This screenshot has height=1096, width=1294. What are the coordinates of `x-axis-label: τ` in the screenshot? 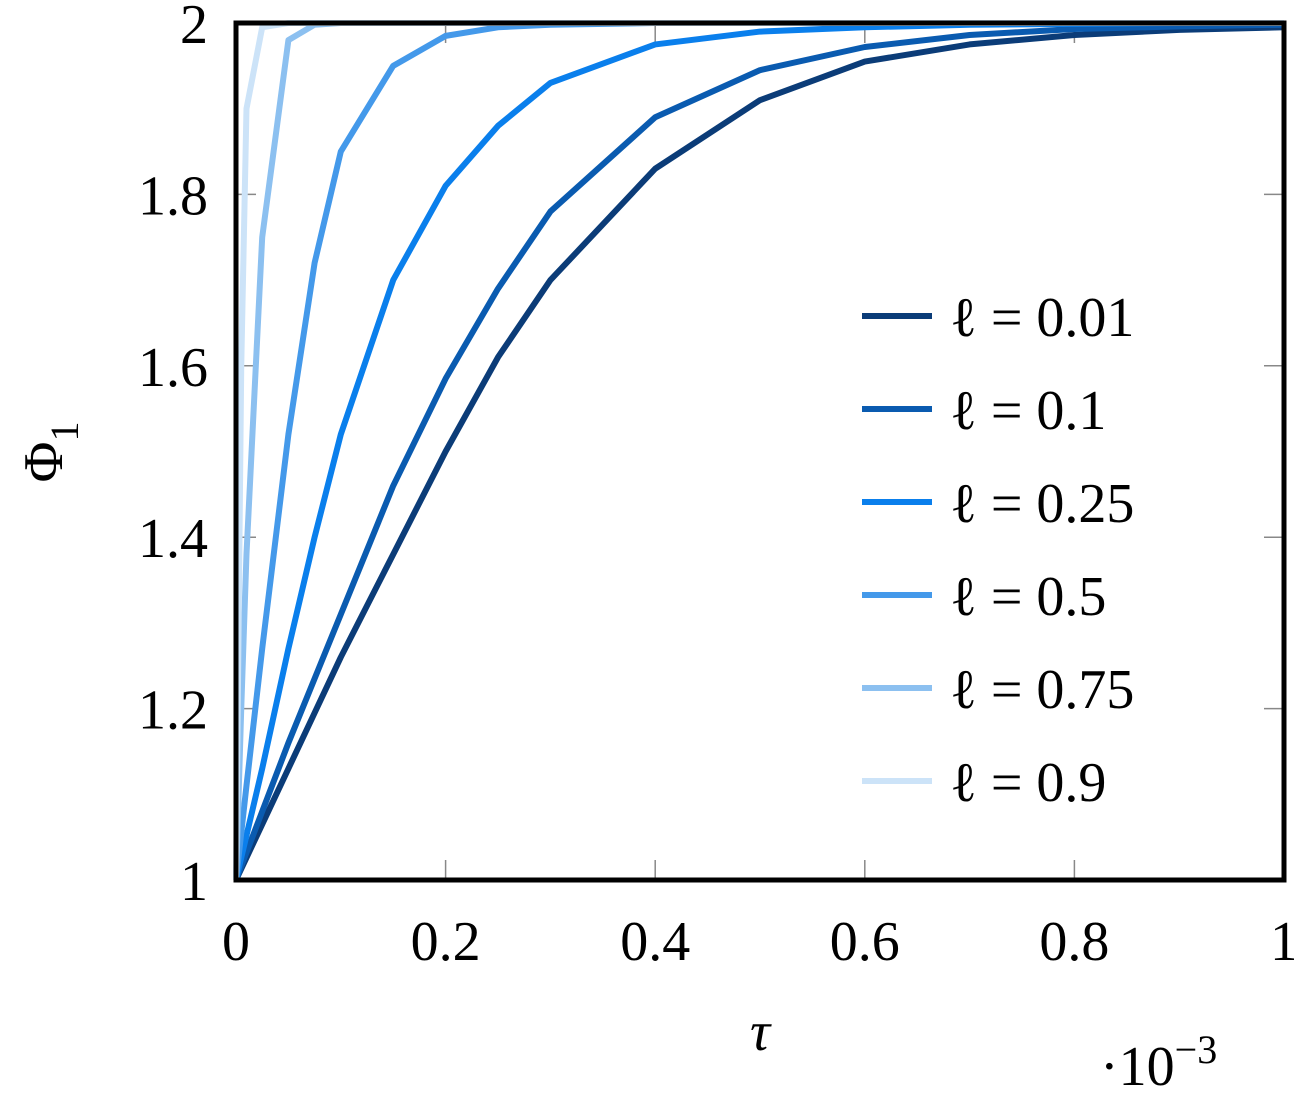 It's located at (761, 1032).